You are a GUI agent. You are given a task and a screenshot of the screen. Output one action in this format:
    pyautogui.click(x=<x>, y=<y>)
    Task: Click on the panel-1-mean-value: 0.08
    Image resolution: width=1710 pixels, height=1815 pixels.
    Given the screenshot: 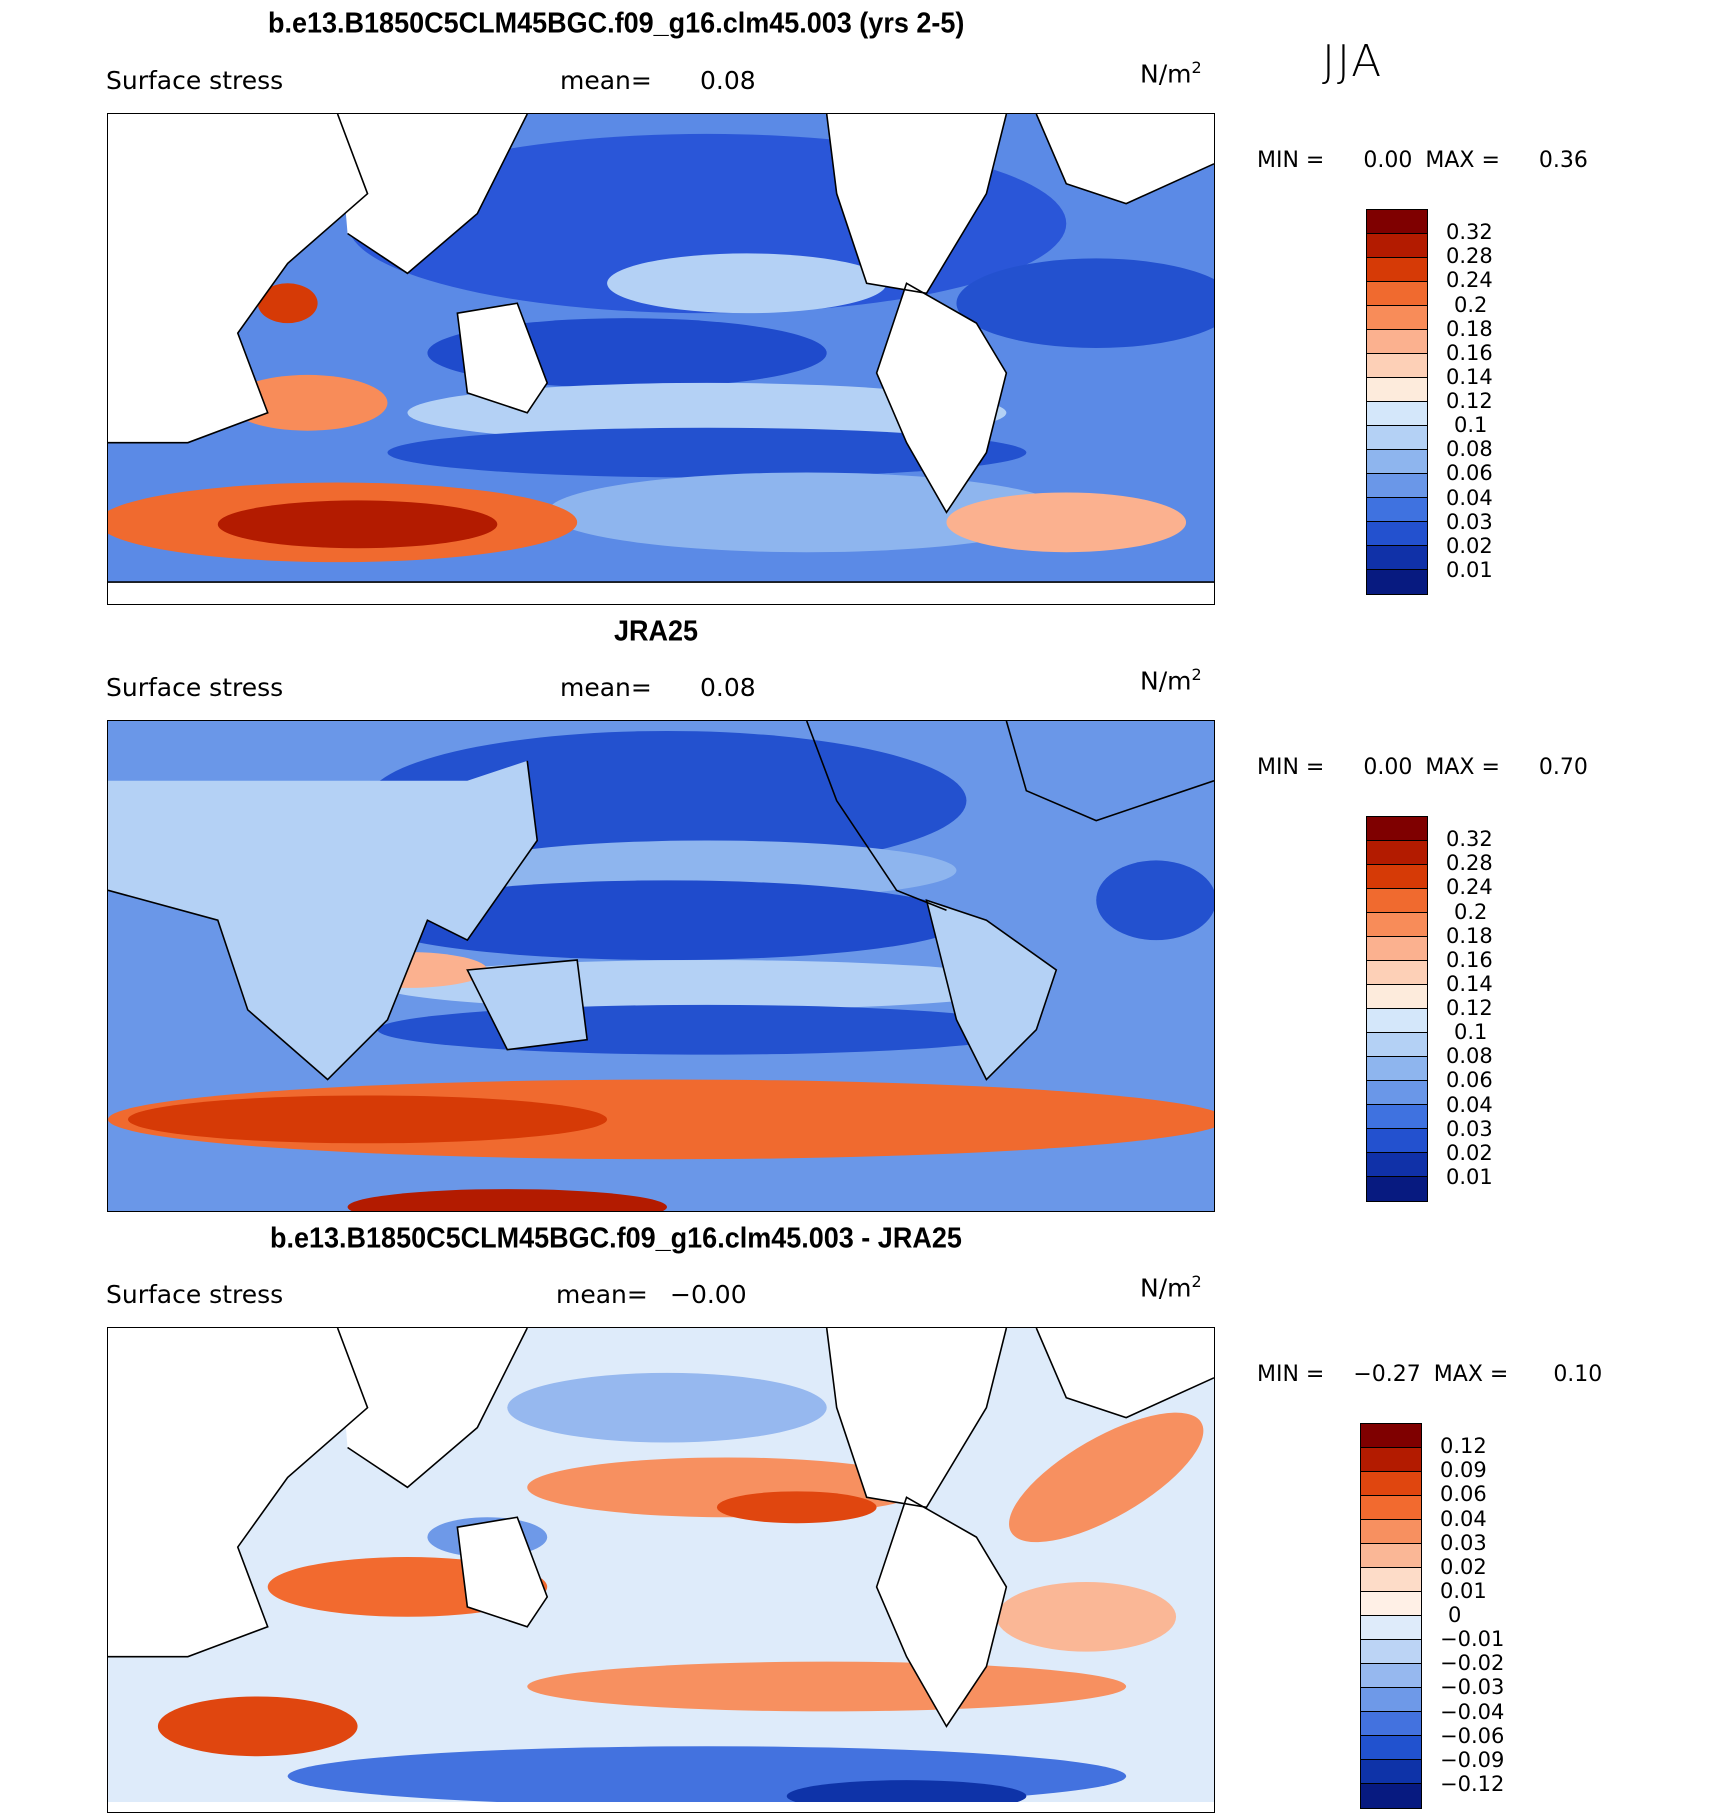 What is the action you would take?
    pyautogui.click(x=728, y=80)
    